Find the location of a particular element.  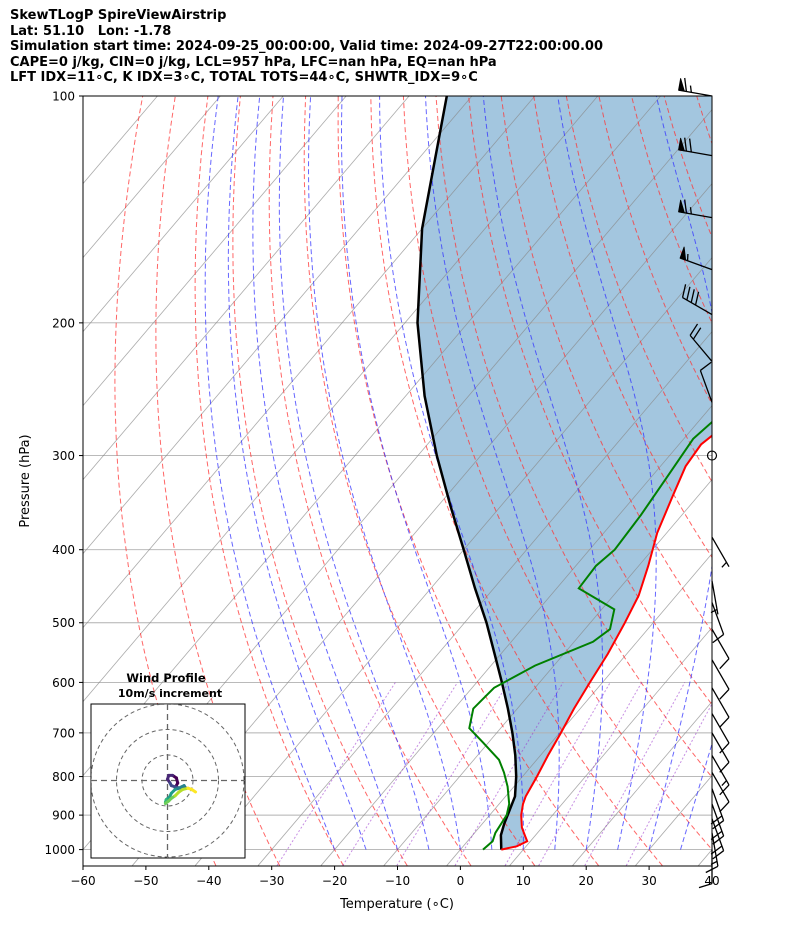

y-tick-label: 300 is located at coordinates (63, 456).